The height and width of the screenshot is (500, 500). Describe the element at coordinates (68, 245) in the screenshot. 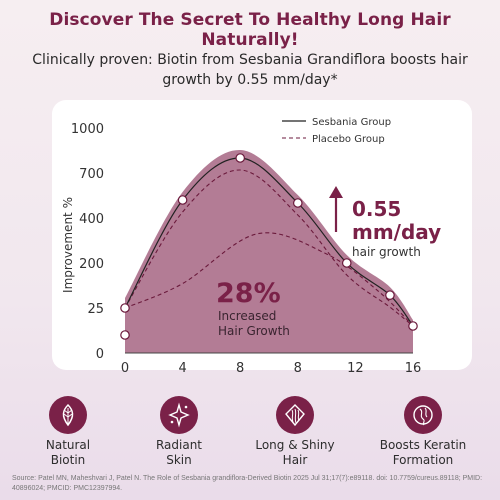

I see `y-axis-label: Improvement %` at that location.